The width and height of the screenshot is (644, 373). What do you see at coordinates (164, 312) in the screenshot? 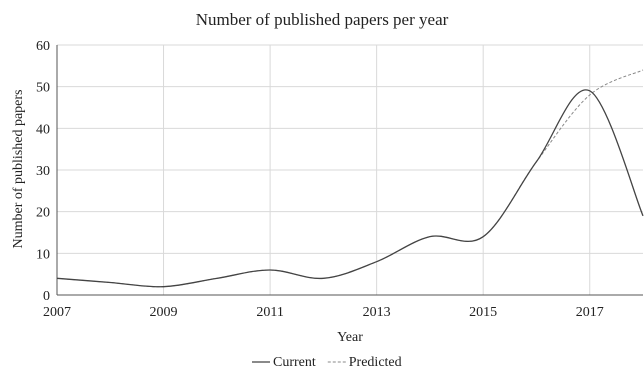
I see `x-tick-label: 2009` at bounding box center [164, 312].